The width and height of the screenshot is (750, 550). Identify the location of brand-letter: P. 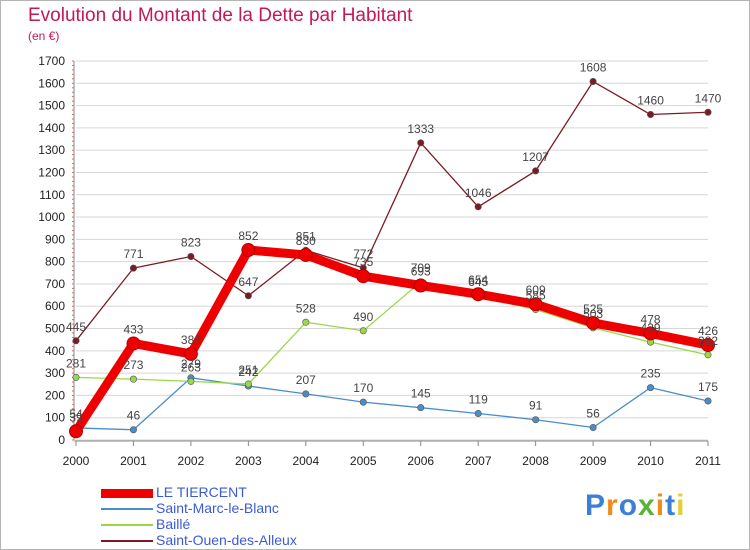
(596, 505).